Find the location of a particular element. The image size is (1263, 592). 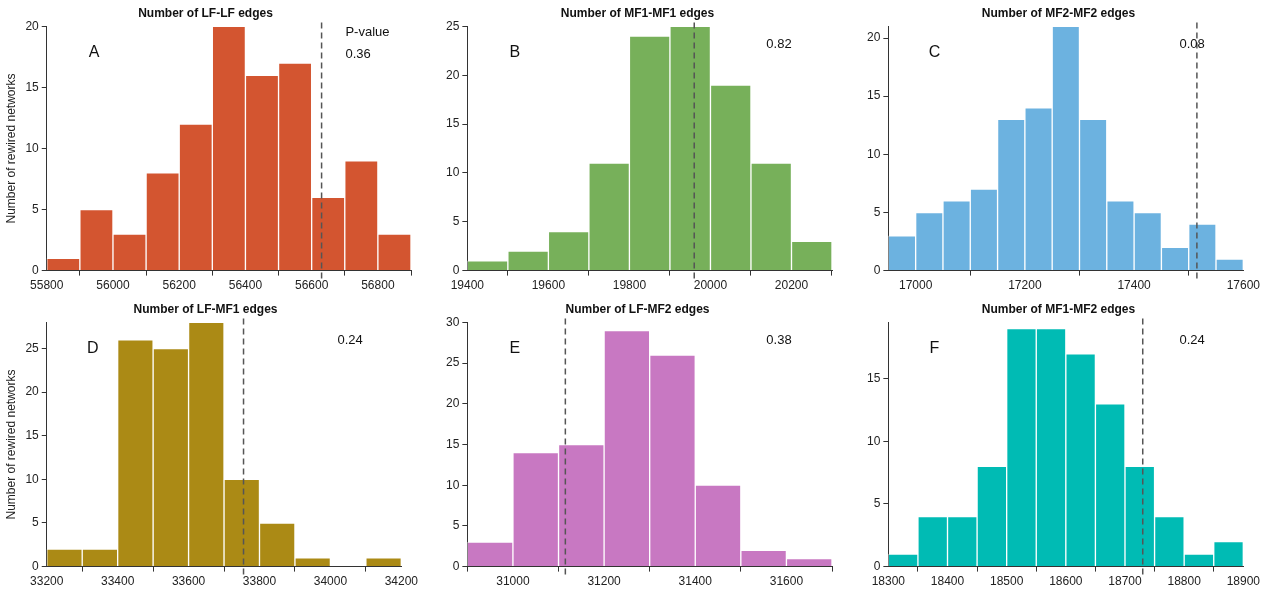

x-tick-label: 20000 is located at coordinates (710, 285).